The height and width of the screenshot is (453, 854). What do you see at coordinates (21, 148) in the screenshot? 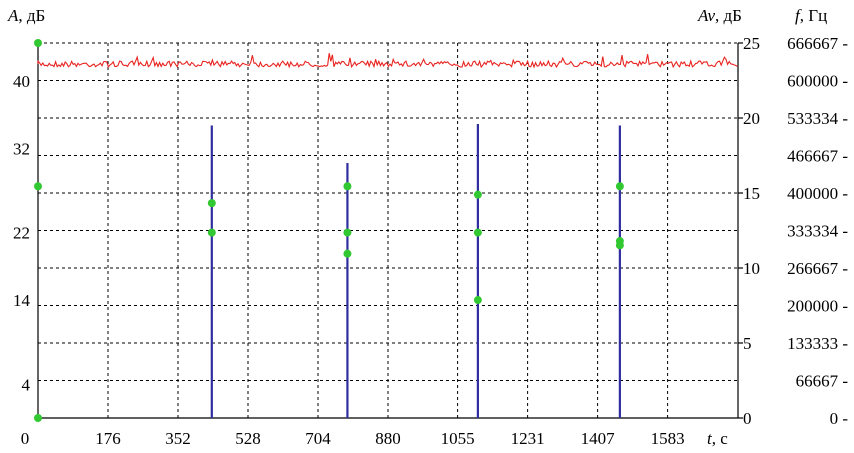
I see `left-tick-label: 32` at bounding box center [21, 148].